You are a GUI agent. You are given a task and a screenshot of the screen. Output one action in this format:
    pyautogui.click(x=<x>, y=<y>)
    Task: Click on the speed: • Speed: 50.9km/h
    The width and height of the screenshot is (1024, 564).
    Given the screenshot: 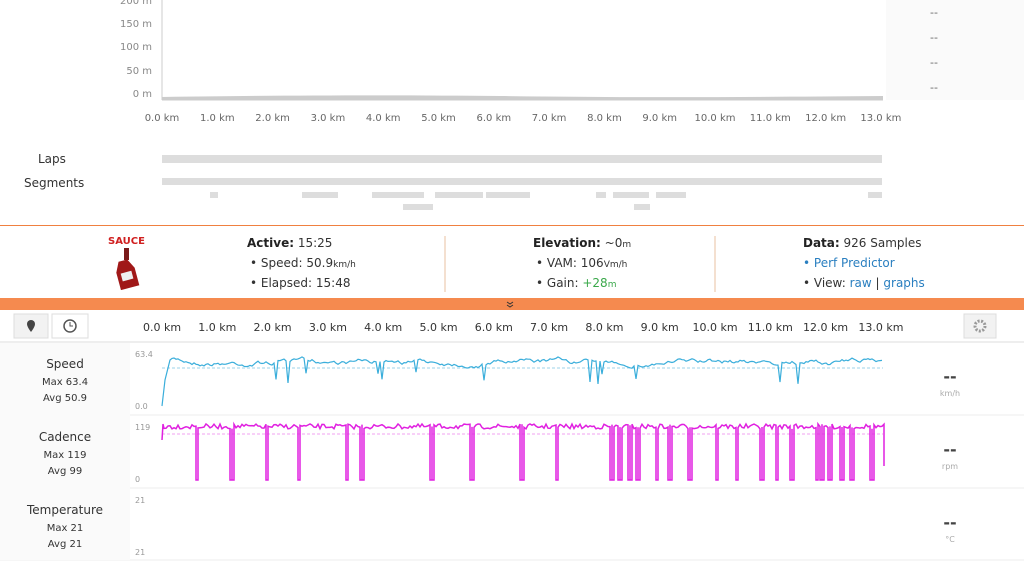 What is the action you would take?
    pyautogui.click(x=303, y=263)
    